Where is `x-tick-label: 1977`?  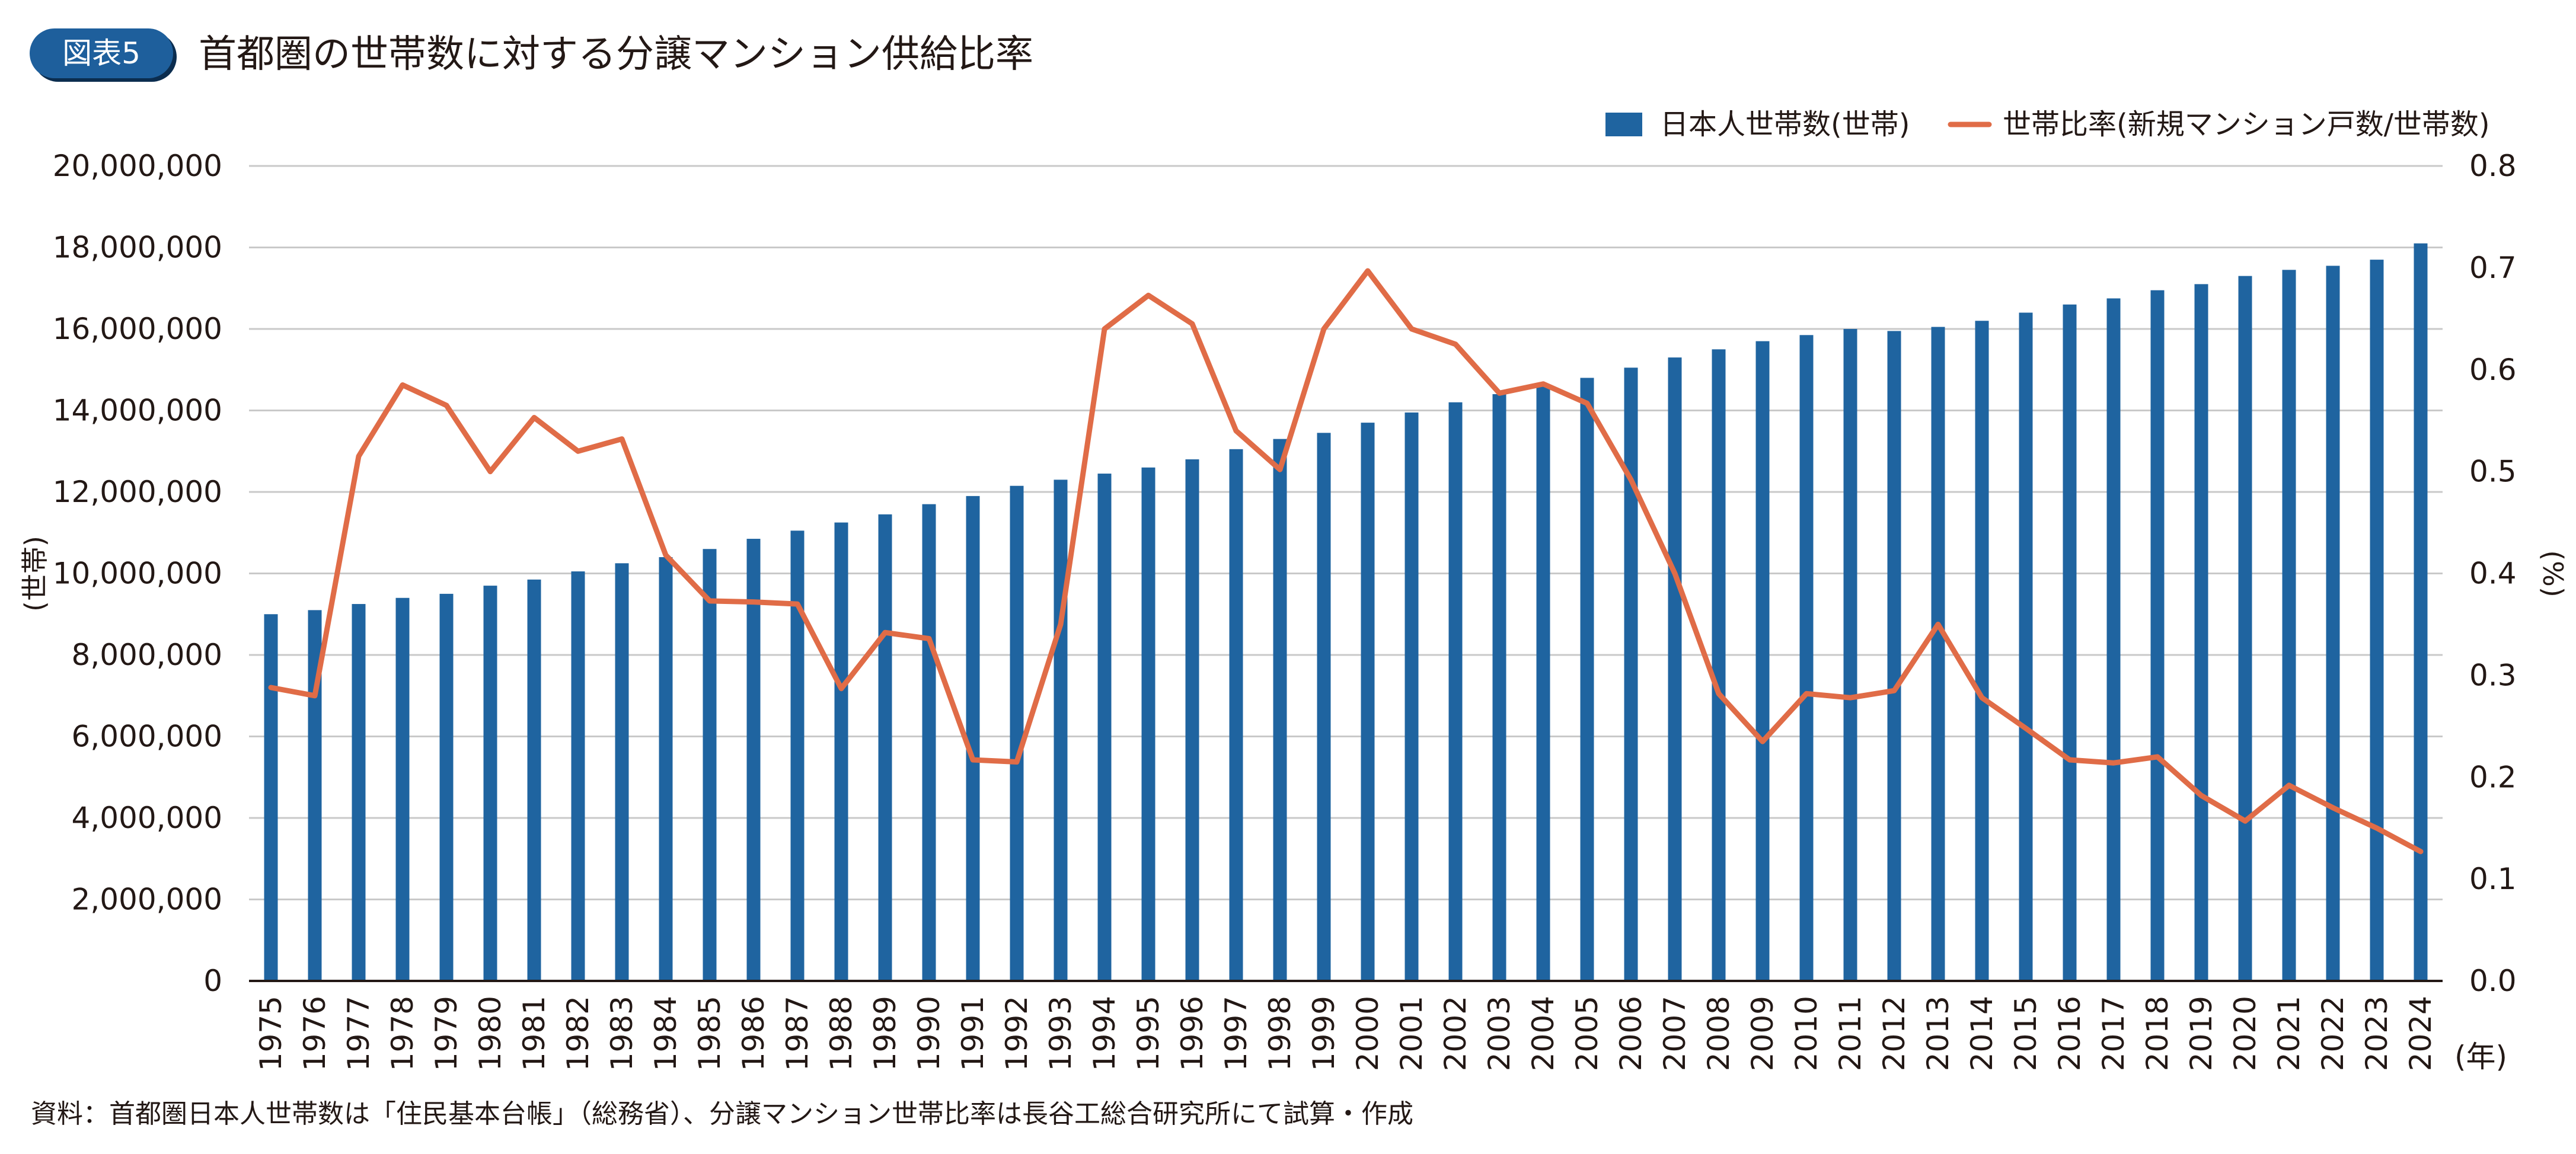
x-tick-label: 1977 is located at coordinates (358, 1033).